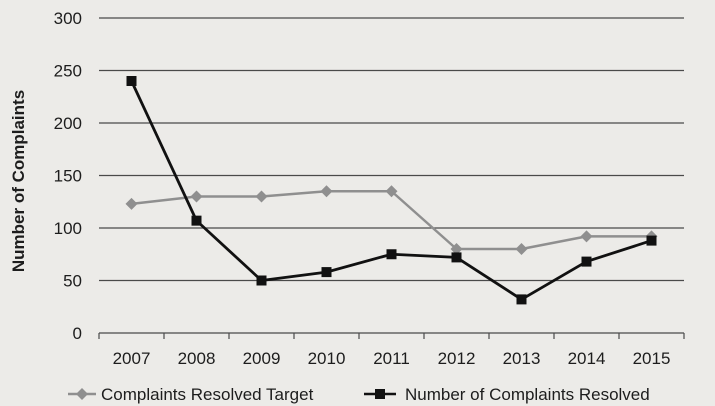 The image size is (715, 406). I want to click on legend-item: Complaints Resolved Target, so click(191, 394).